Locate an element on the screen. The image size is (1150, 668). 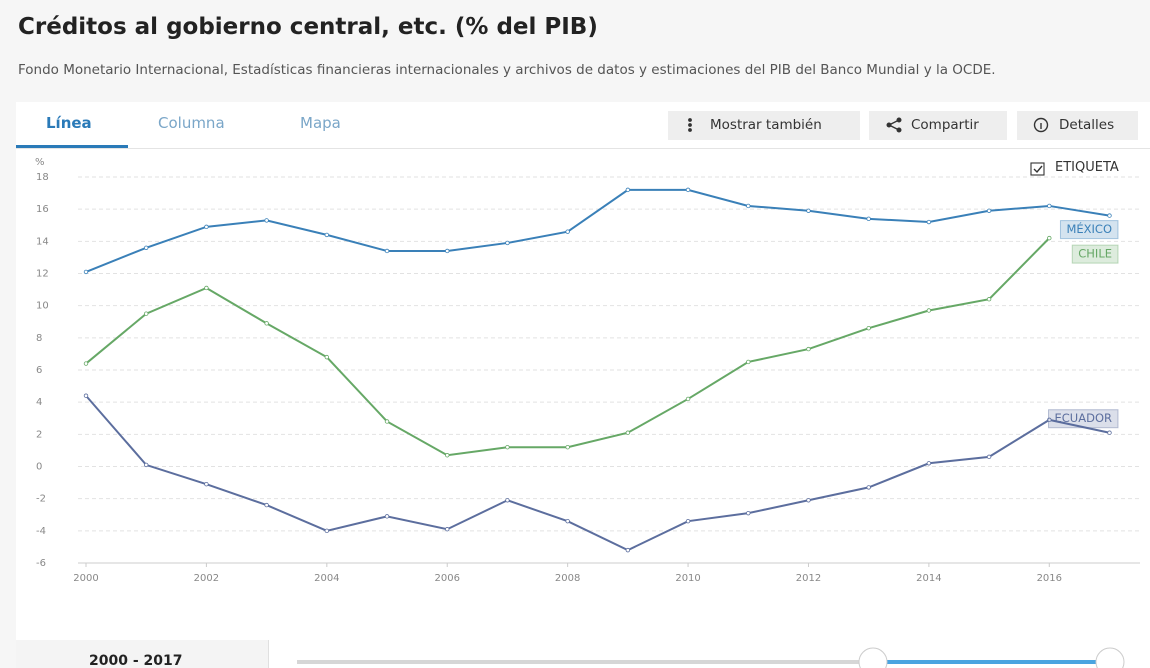
y-tick-label: 10 is located at coordinates (42, 306).